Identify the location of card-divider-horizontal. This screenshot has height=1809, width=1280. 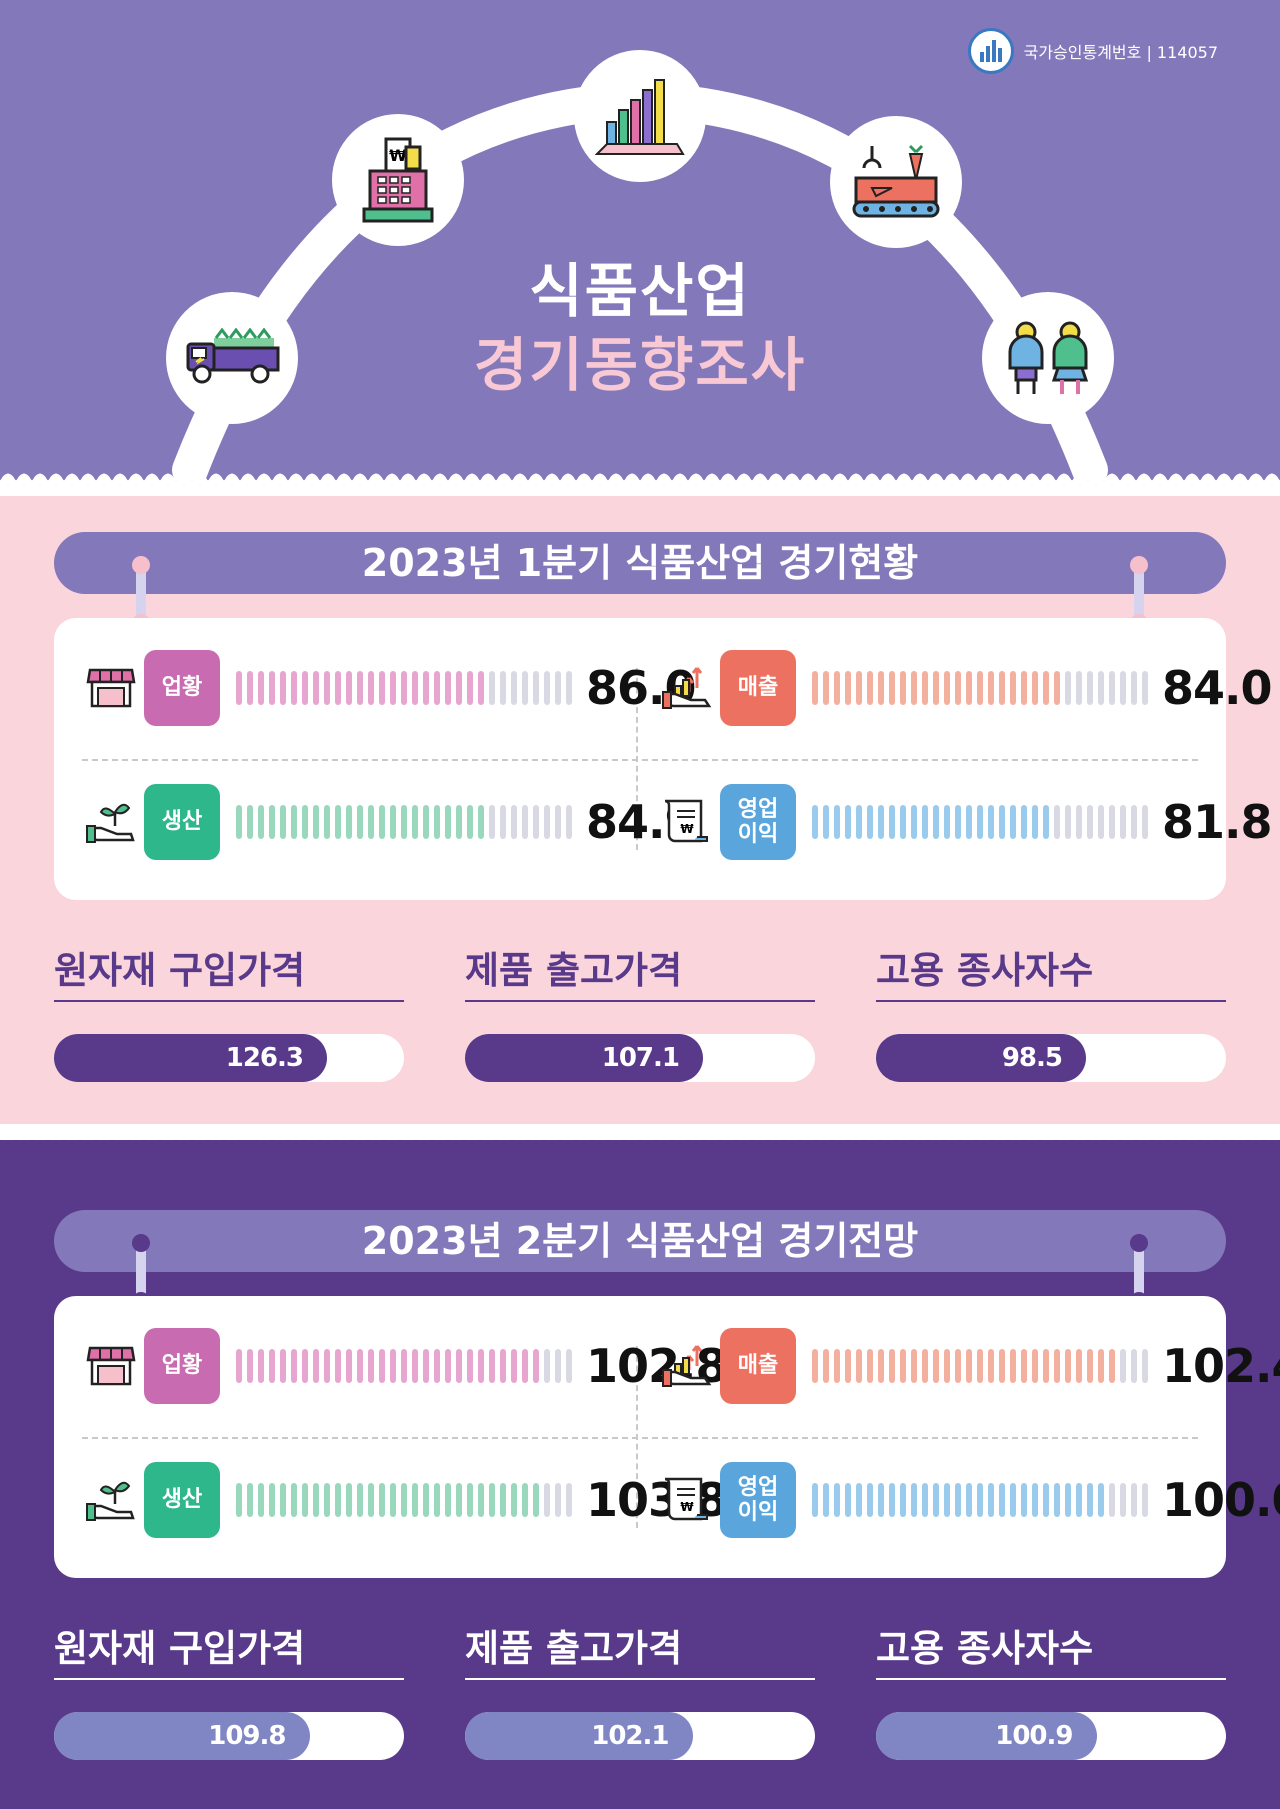
(640, 760).